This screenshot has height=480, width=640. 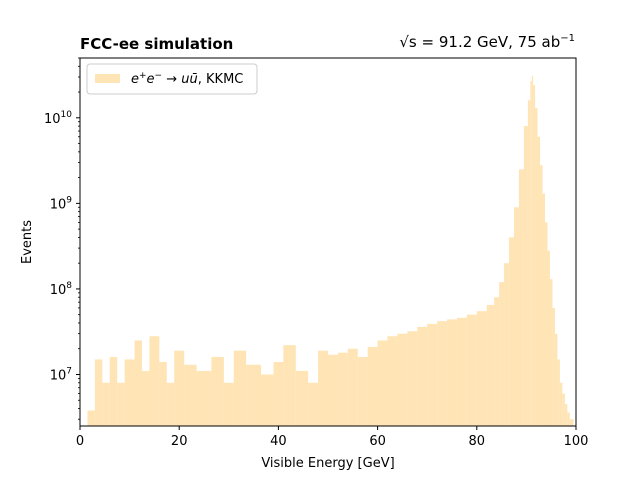 I want to click on y-tick-label: 10⁸, so click(x=61, y=289).